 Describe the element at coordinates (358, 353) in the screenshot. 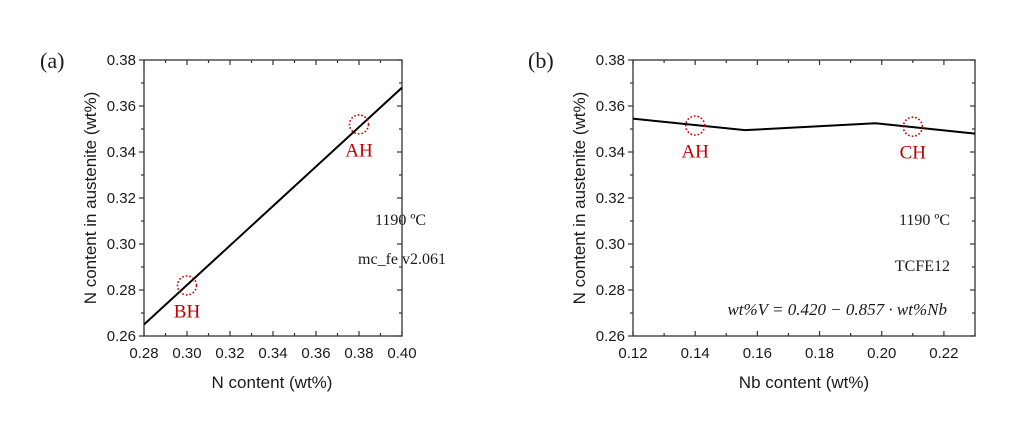

I see `x-tick-label: 0.38` at that location.